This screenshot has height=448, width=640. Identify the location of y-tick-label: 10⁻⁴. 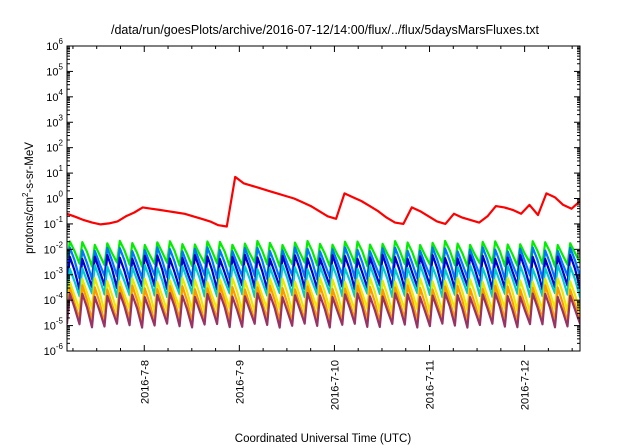
(54, 299).